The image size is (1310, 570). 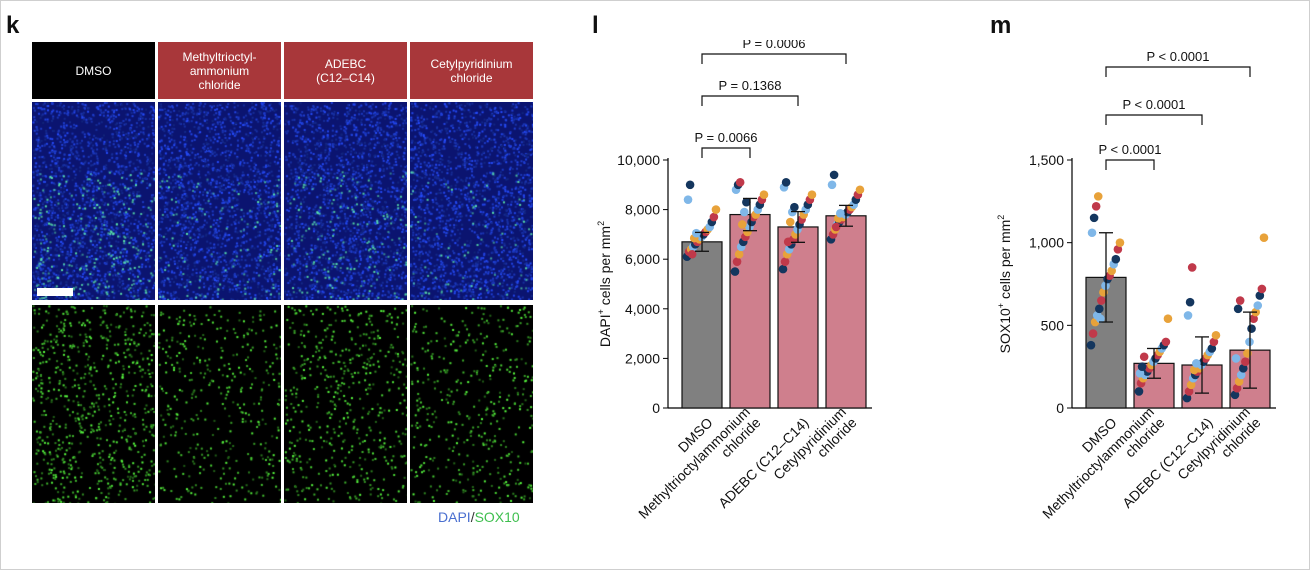 What do you see at coordinates (471, 70) in the screenshot?
I see `column-header-4: Cetylpyridinium chloride` at bounding box center [471, 70].